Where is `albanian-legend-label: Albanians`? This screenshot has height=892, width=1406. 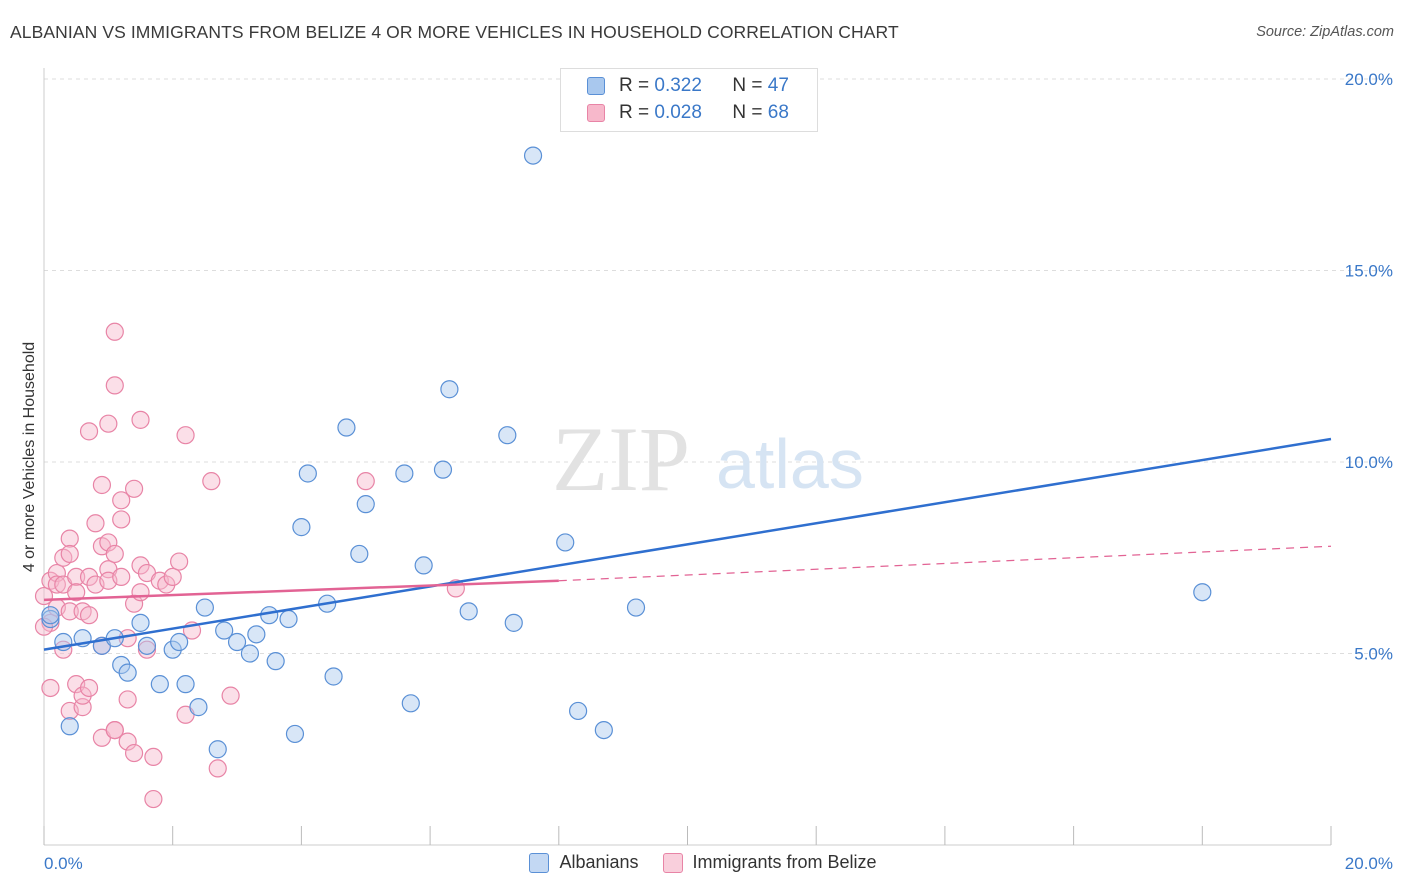
albanian-legend-label: Albanians is located at coordinates (599, 862).